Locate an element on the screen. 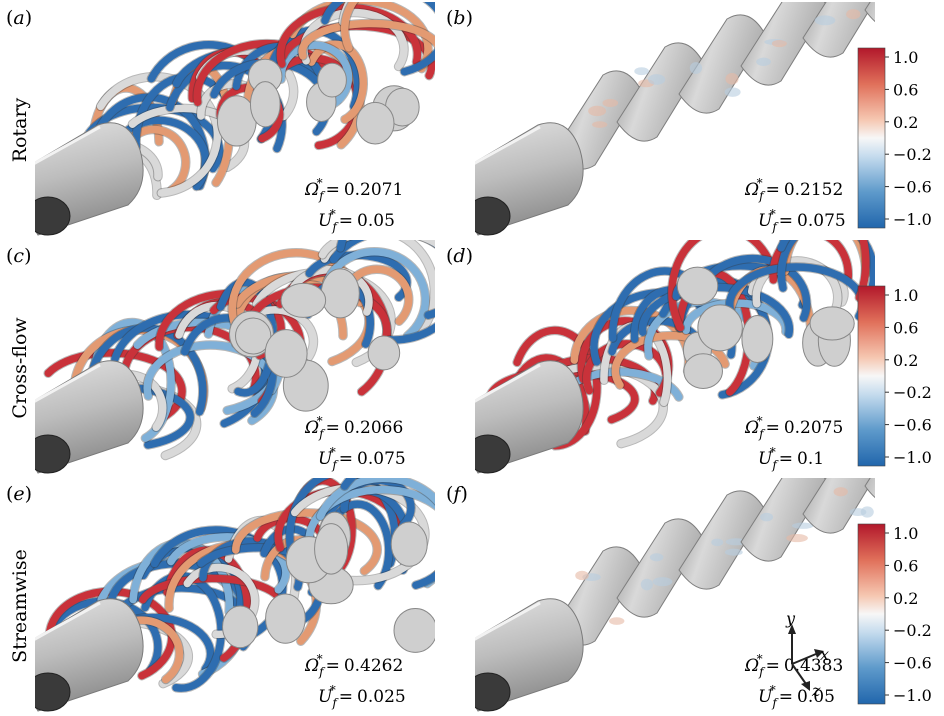 Image resolution: width=944 pixels, height=716 pixels. panel-label-f: (f) is located at coordinates (457, 494).